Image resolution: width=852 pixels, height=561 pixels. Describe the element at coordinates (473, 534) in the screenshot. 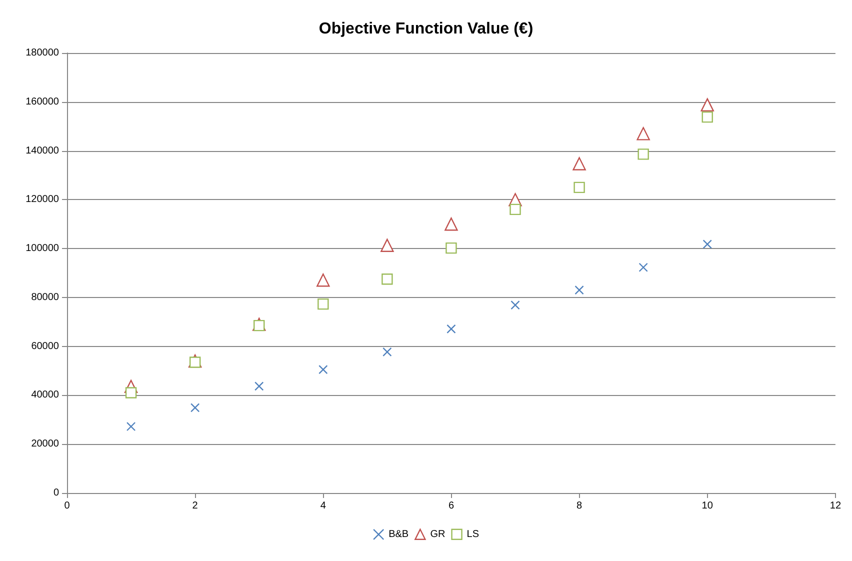

I see `legend-label: LS` at that location.